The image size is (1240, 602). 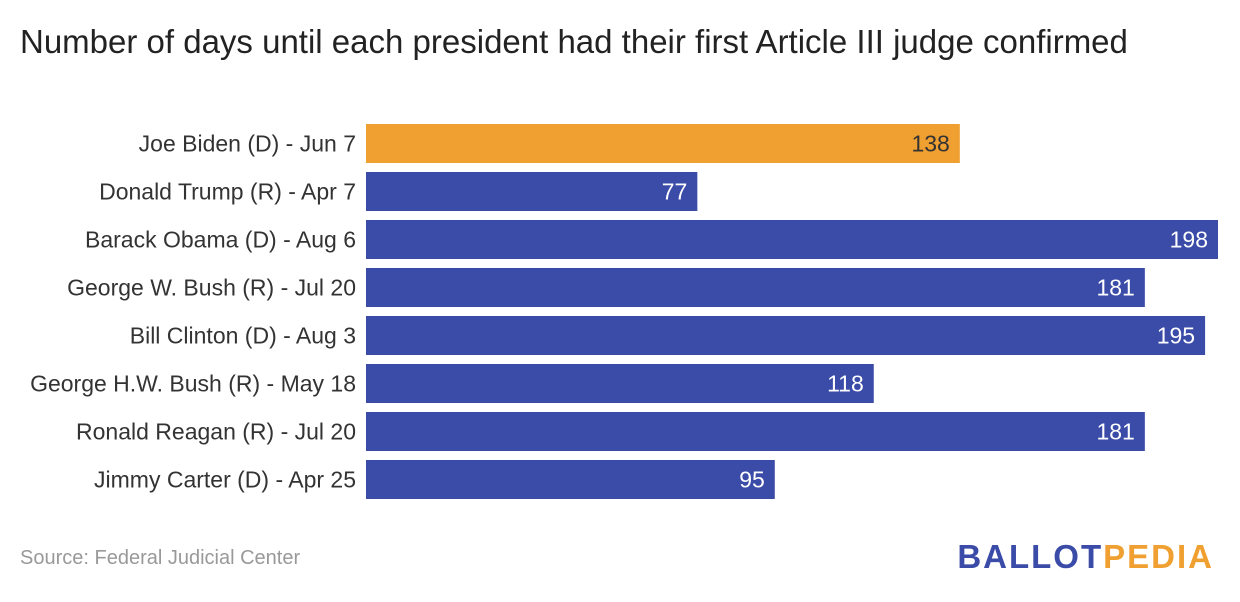 I want to click on value-label: 77, so click(x=675, y=192).